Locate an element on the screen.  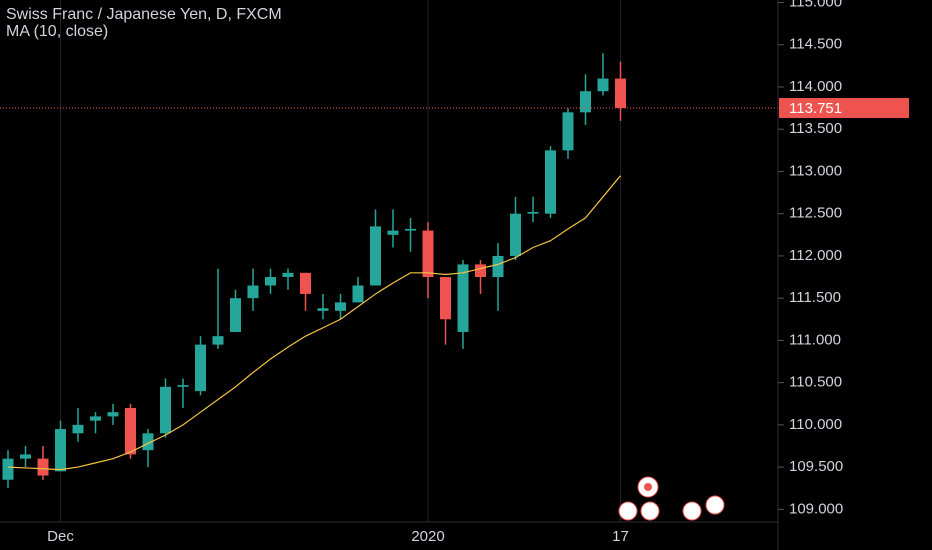
y-tick-label: 111.500 is located at coordinates (815, 297).